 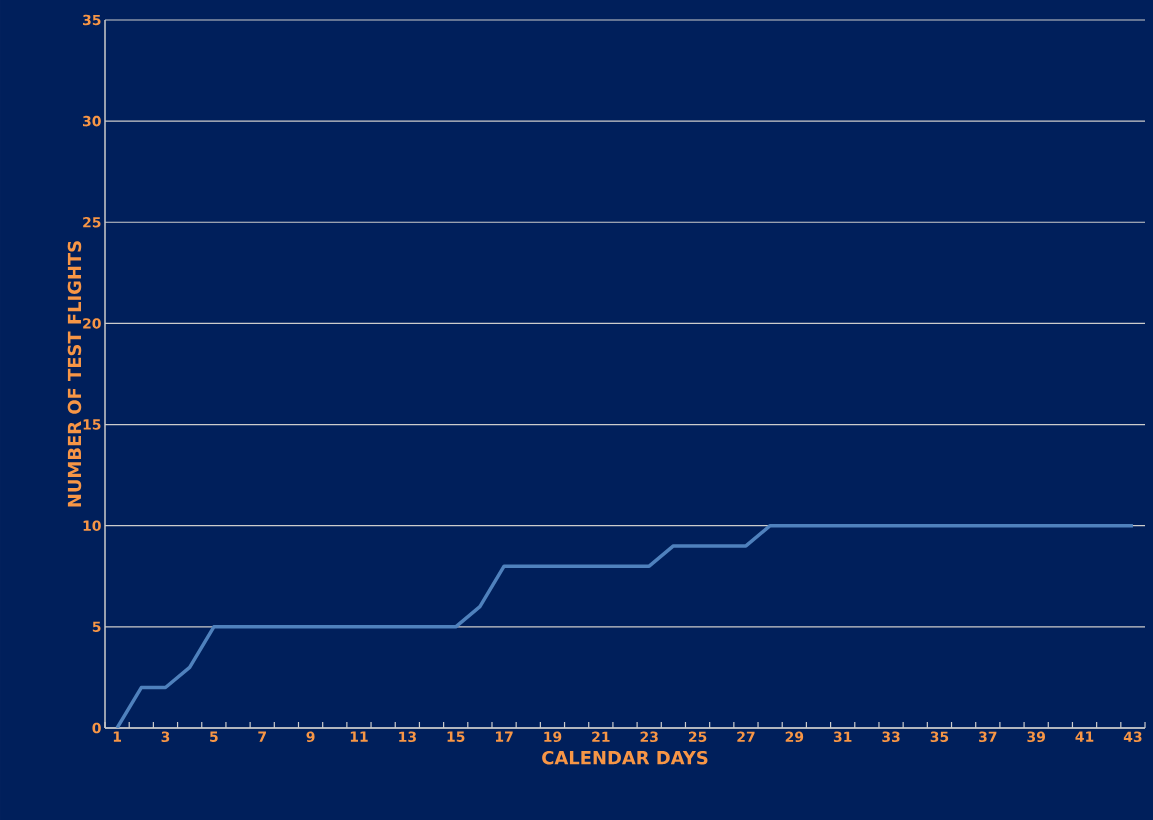 What do you see at coordinates (165, 737) in the screenshot?
I see `x-tick-label: 3` at bounding box center [165, 737].